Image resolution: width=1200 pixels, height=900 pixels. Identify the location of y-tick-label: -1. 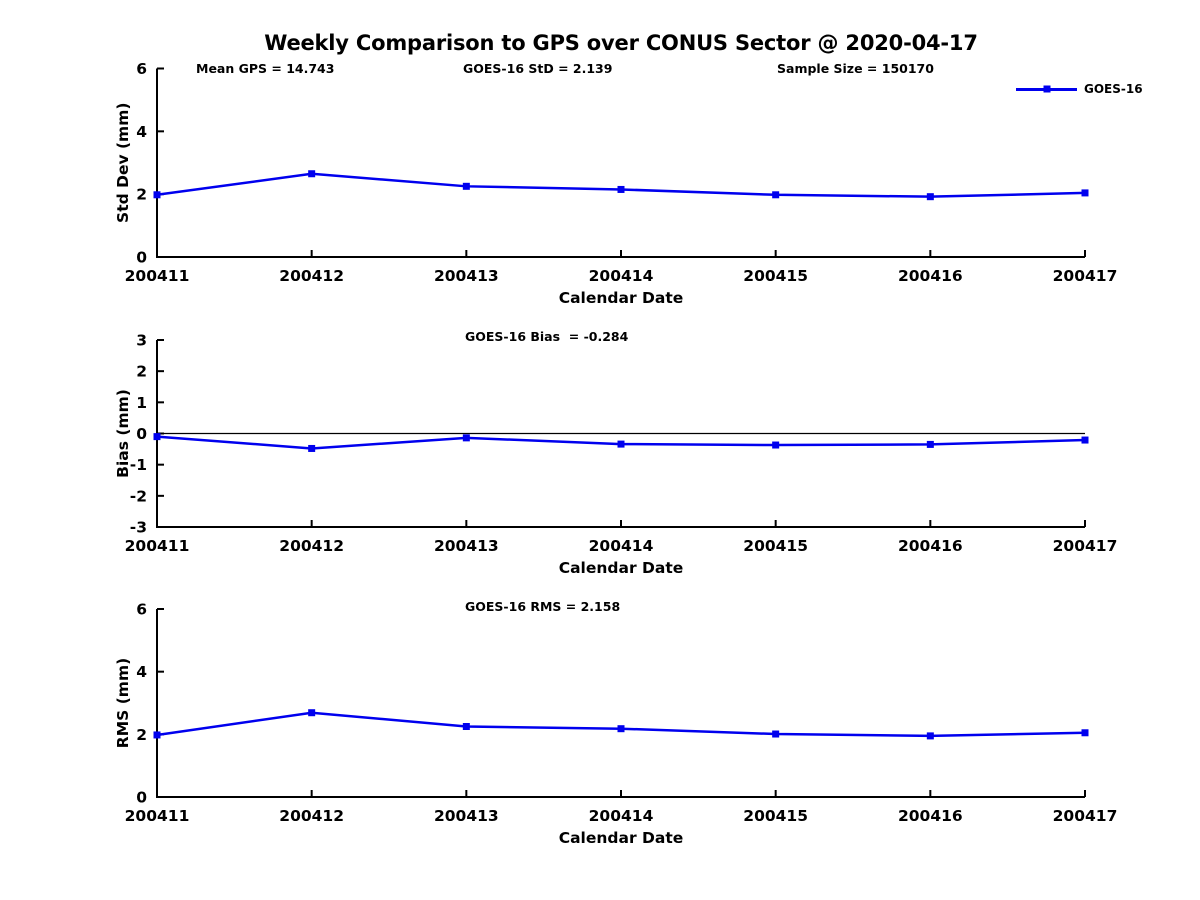
(138, 465).